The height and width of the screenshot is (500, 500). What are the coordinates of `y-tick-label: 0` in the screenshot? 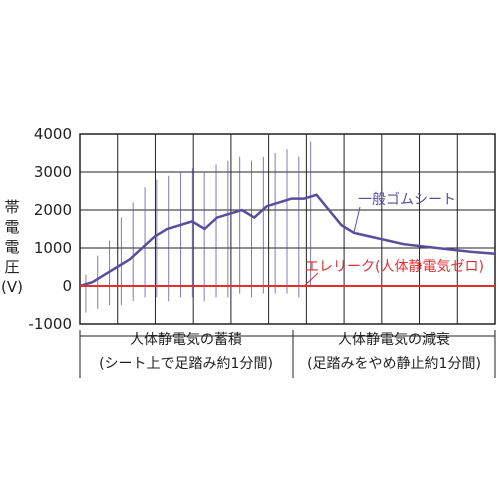 It's located at (67, 286).